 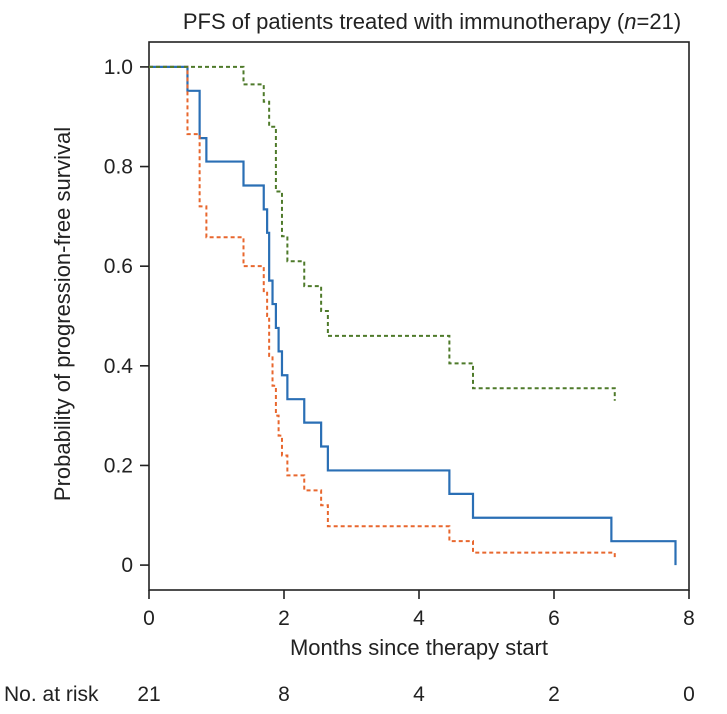 I want to click on risk-count: 21, so click(x=148, y=694).